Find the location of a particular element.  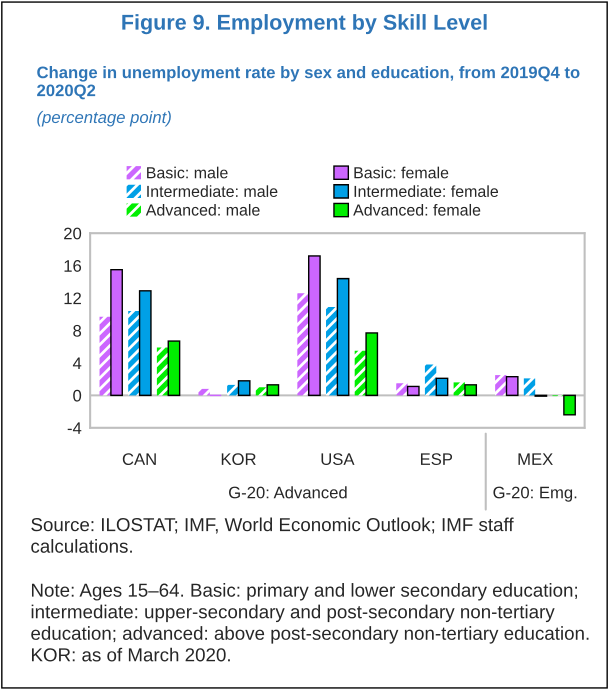

y-tick-label: -4 is located at coordinates (75, 428).